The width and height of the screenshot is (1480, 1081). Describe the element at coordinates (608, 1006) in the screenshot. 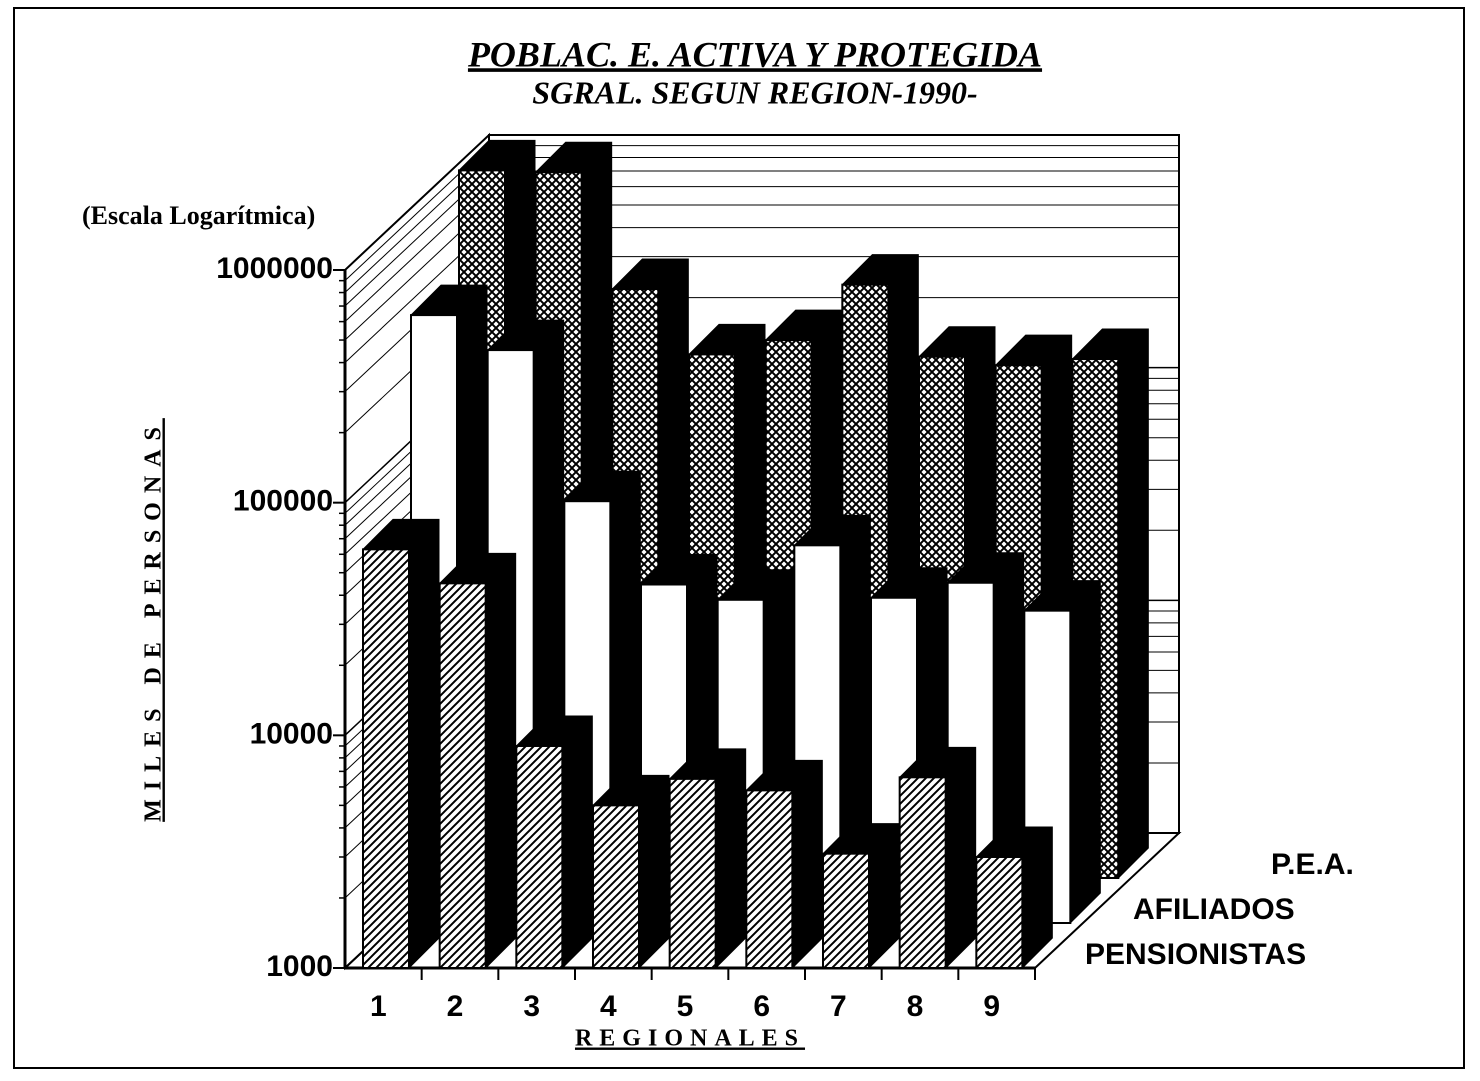

I see `x-tick-label: 4` at that location.